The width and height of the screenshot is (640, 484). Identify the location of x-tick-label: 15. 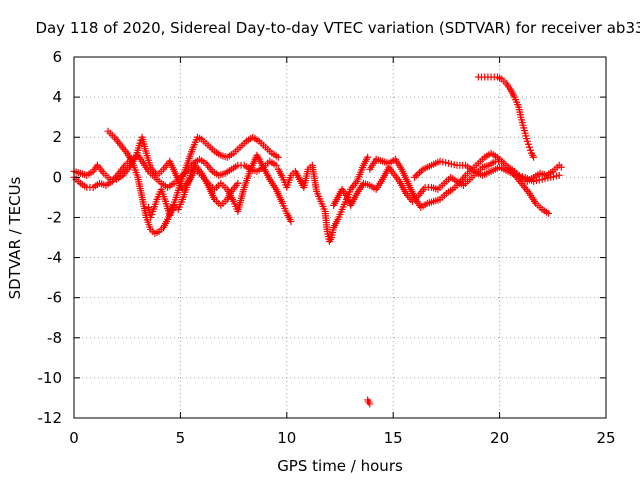
(393, 438).